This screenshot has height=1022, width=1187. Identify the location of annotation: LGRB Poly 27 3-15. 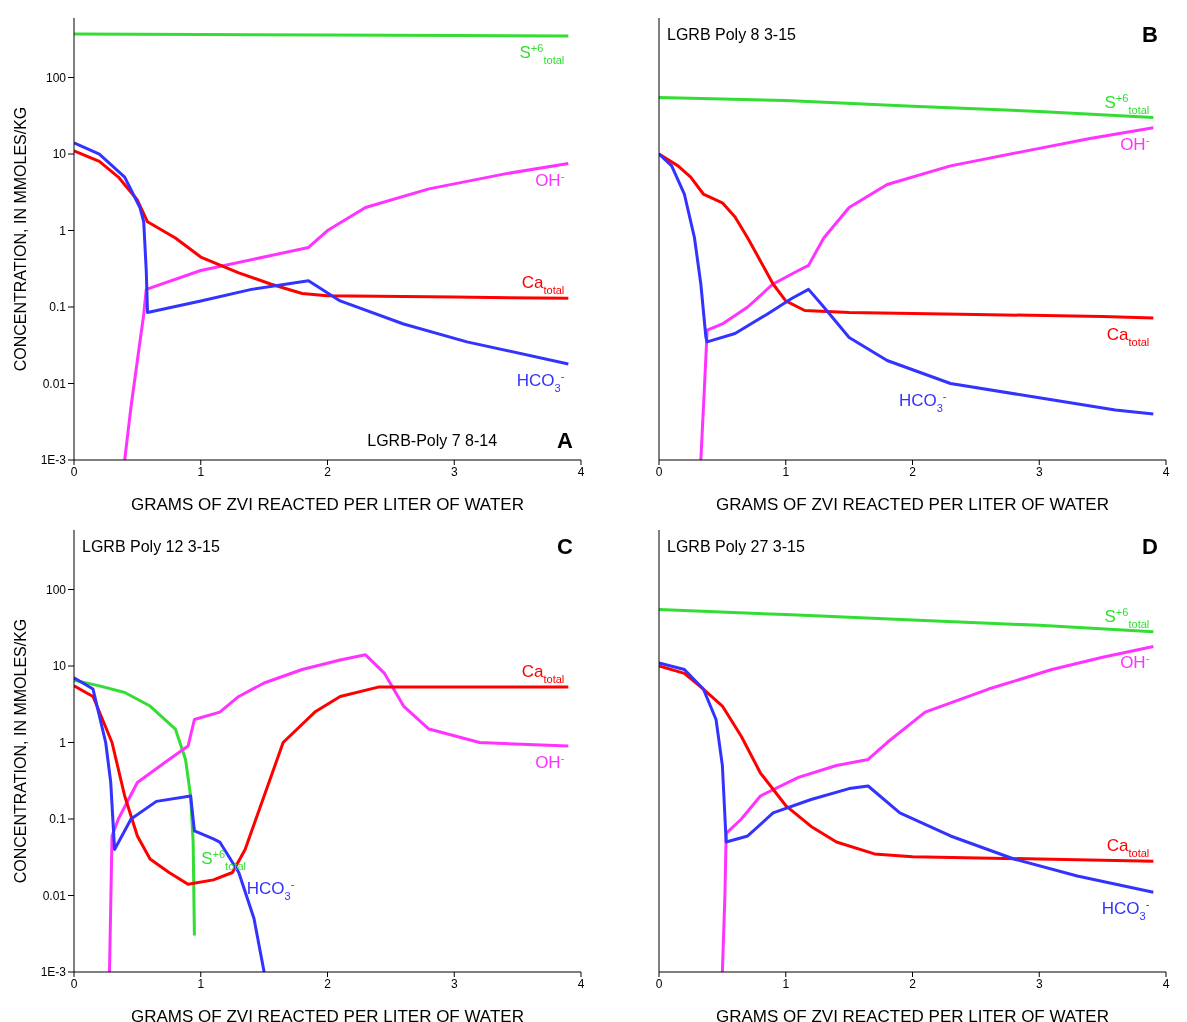
(736, 546).